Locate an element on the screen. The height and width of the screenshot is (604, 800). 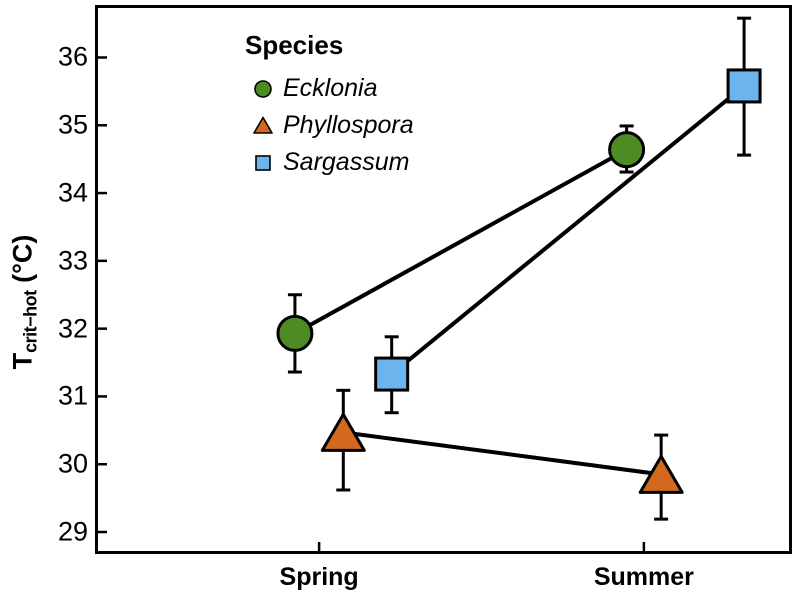
triangle-marker-icon is located at coordinates (263, 126).